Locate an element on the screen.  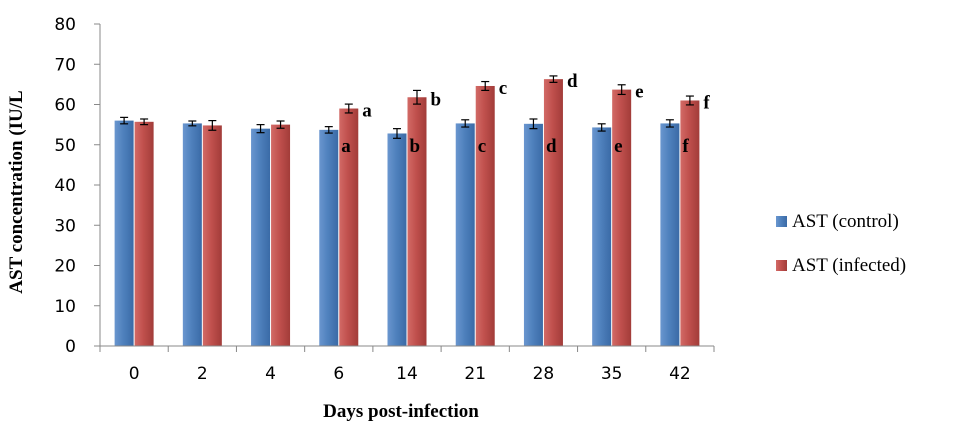
legend-label: AST (infected) is located at coordinates (849, 265).